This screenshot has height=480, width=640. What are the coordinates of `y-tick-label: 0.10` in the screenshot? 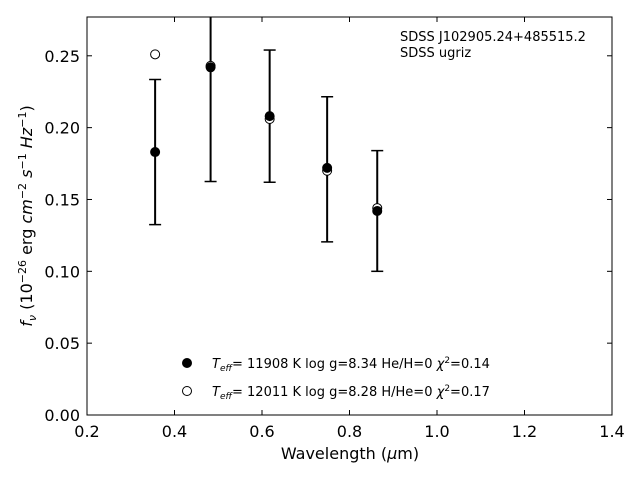 It's located at (62, 271).